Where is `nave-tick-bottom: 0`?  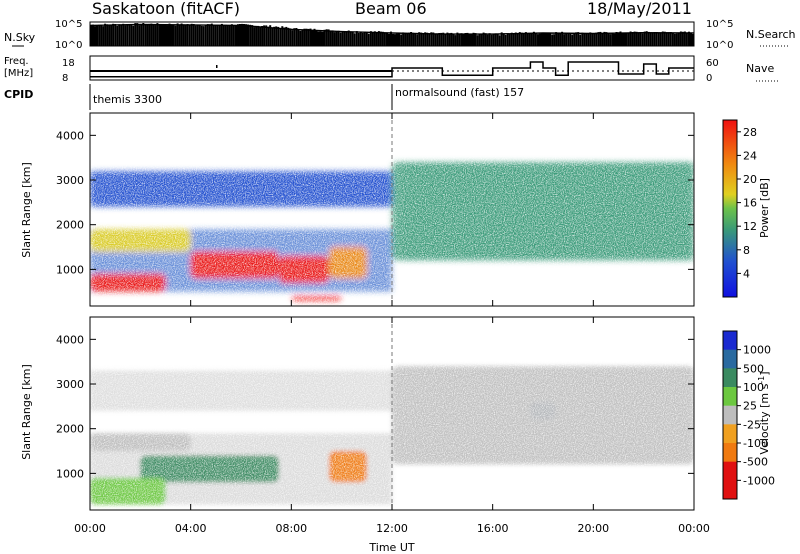
nave-tick-bottom: 0 is located at coordinates (709, 78).